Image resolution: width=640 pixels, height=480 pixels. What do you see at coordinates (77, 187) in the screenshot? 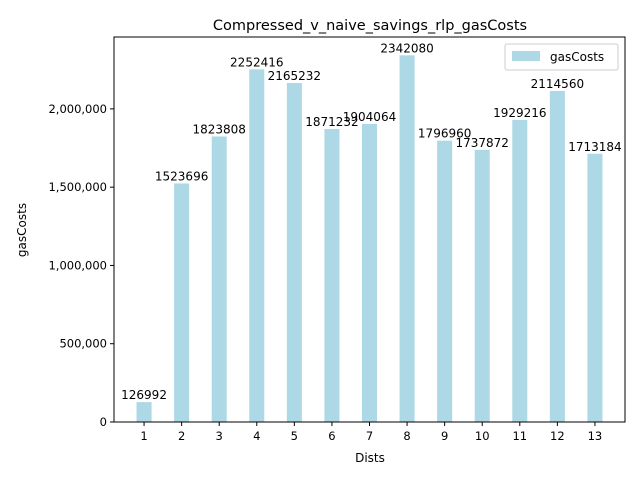
I see `y-tick-label: 1,500,000` at bounding box center [77, 187].